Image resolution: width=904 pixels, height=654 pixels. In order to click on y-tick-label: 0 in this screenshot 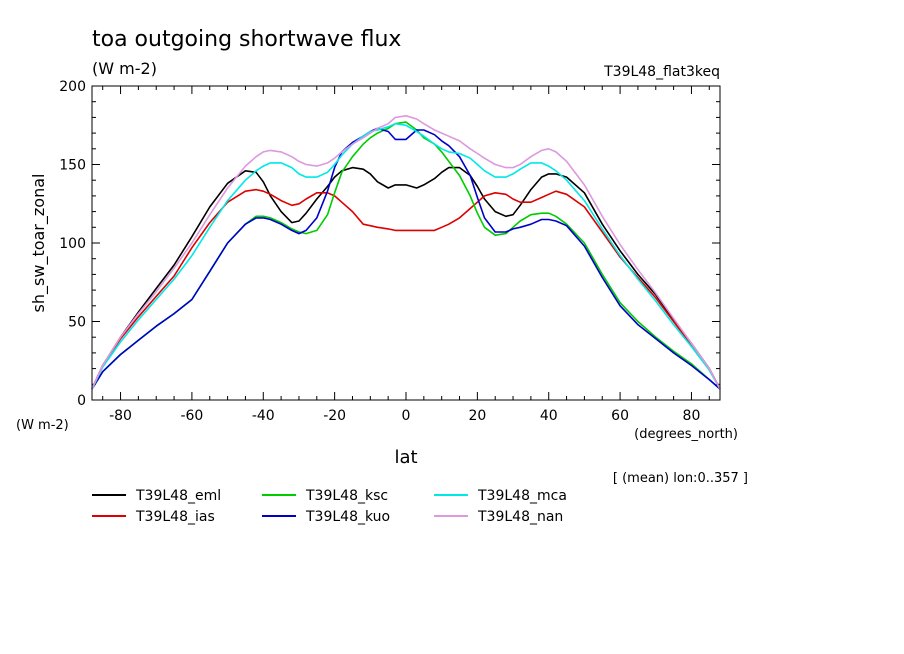, I will do `click(81, 401)`.